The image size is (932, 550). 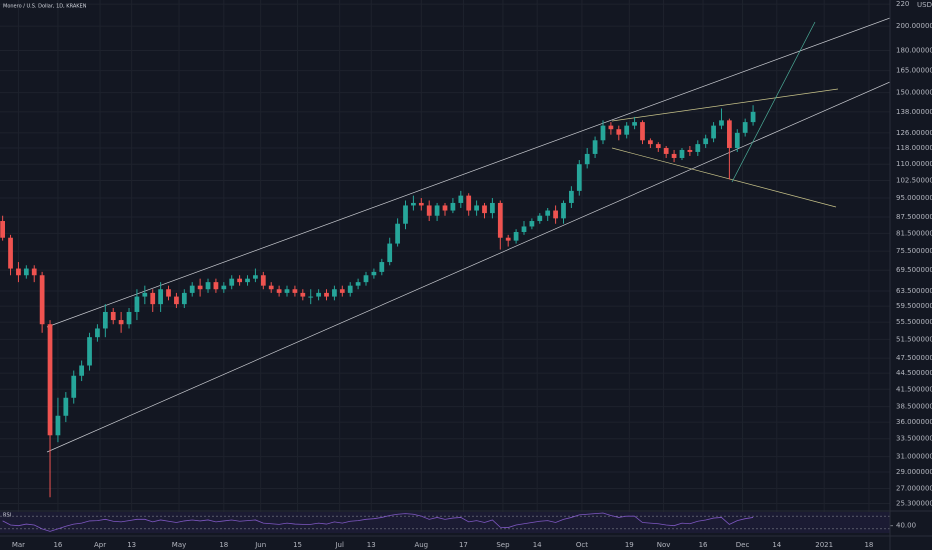 What do you see at coordinates (914, 339) in the screenshot?
I see `y-tick-label: 51.5000000` at bounding box center [914, 339].